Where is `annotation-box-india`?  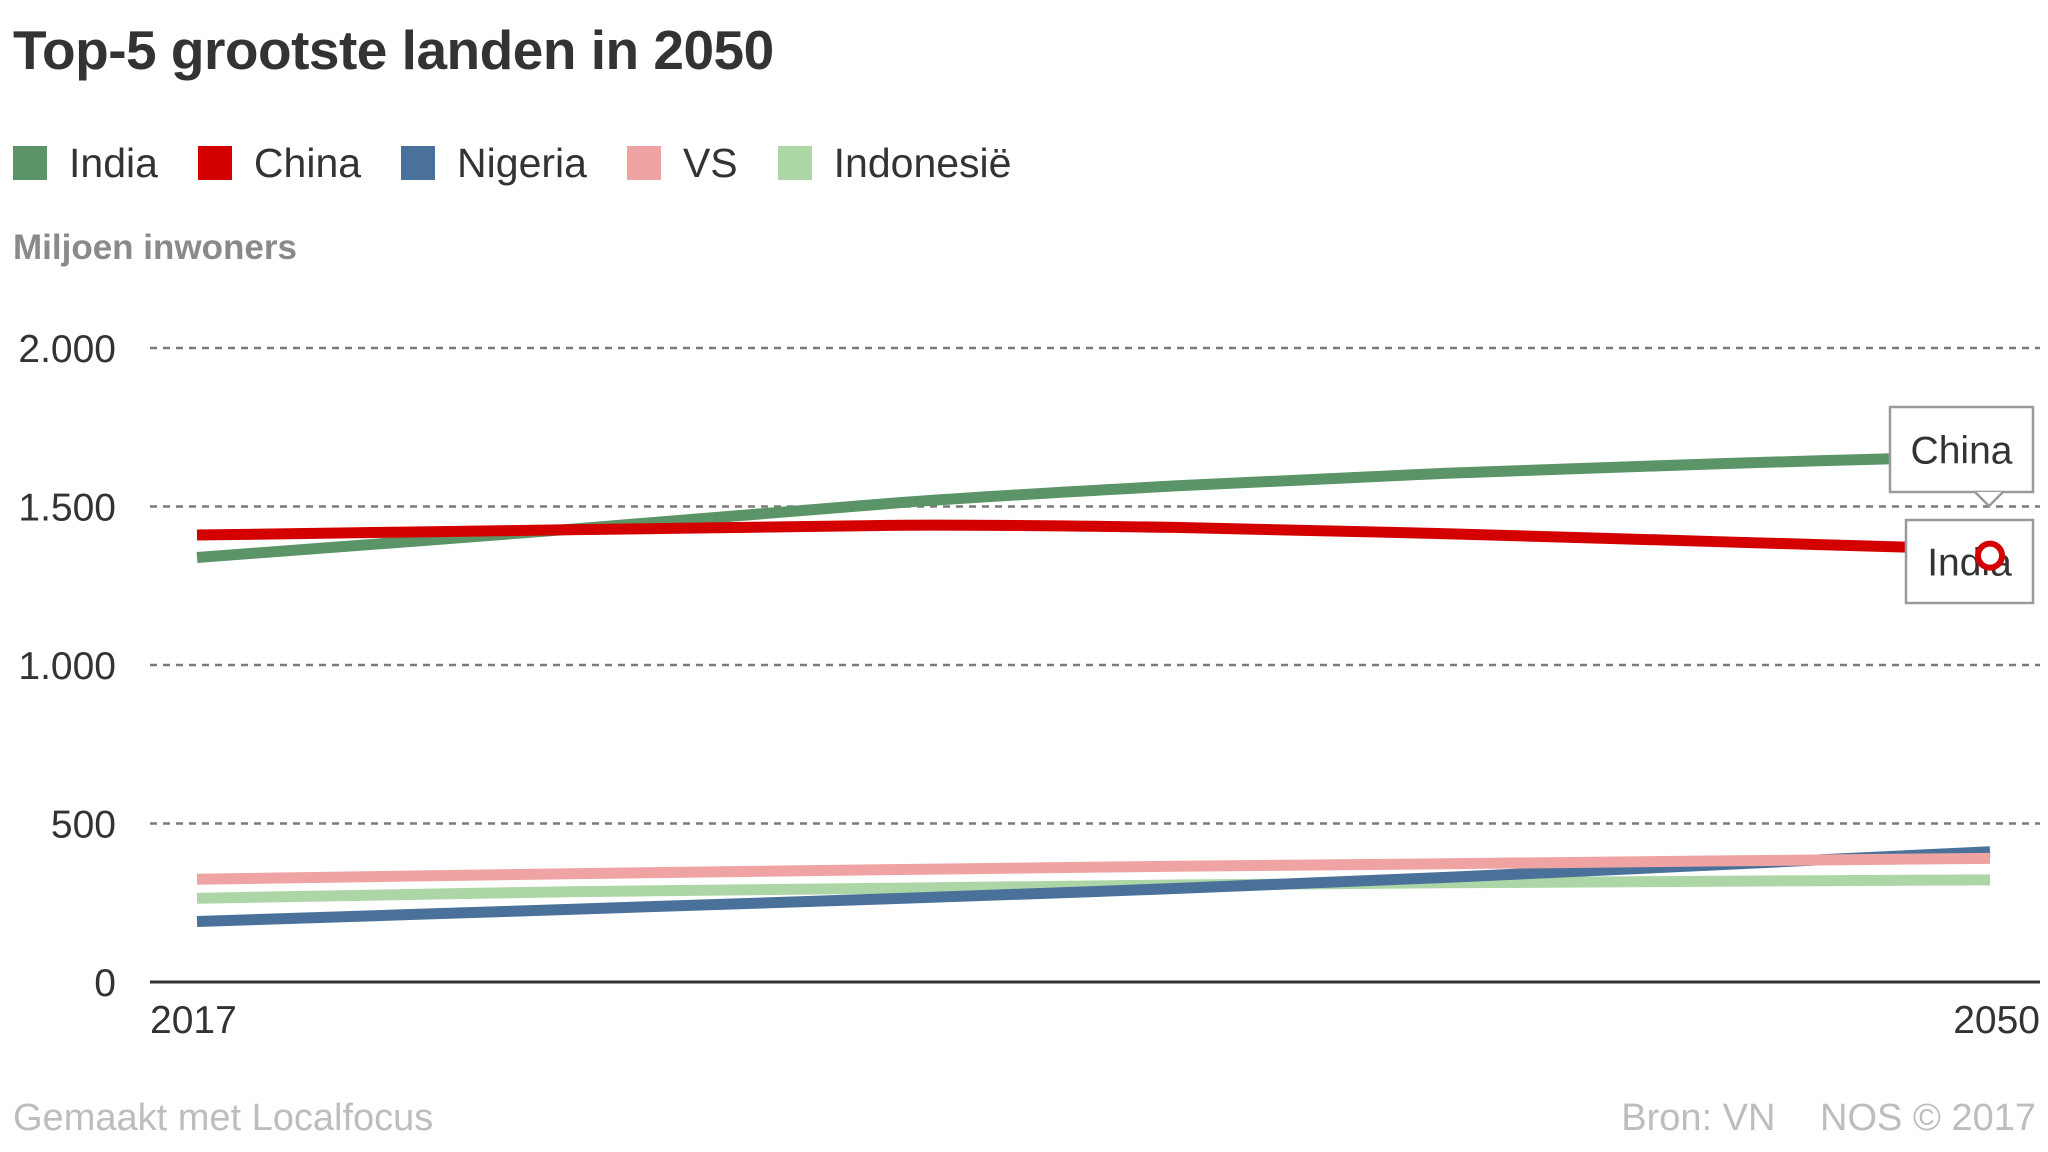 annotation-box-india is located at coordinates (1969, 561).